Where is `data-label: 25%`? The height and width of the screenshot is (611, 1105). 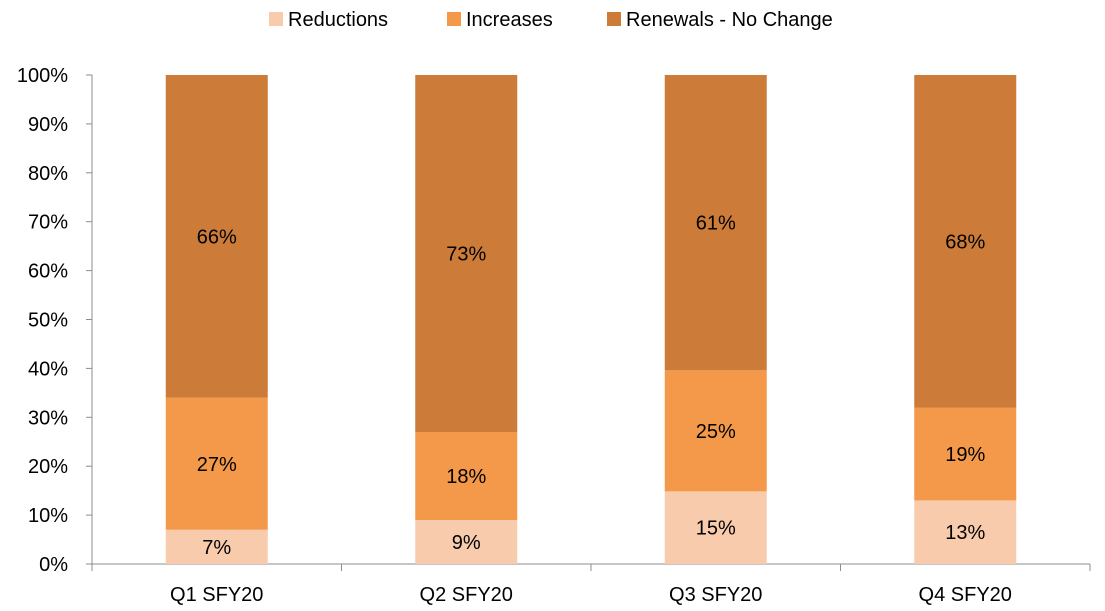
data-label: 25% is located at coordinates (716, 432).